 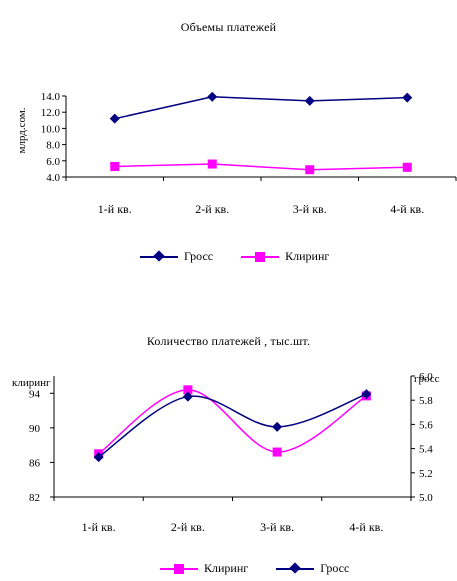 I want to click on chart-title: Количество платежей , тыс.шт., so click(x=228, y=341).